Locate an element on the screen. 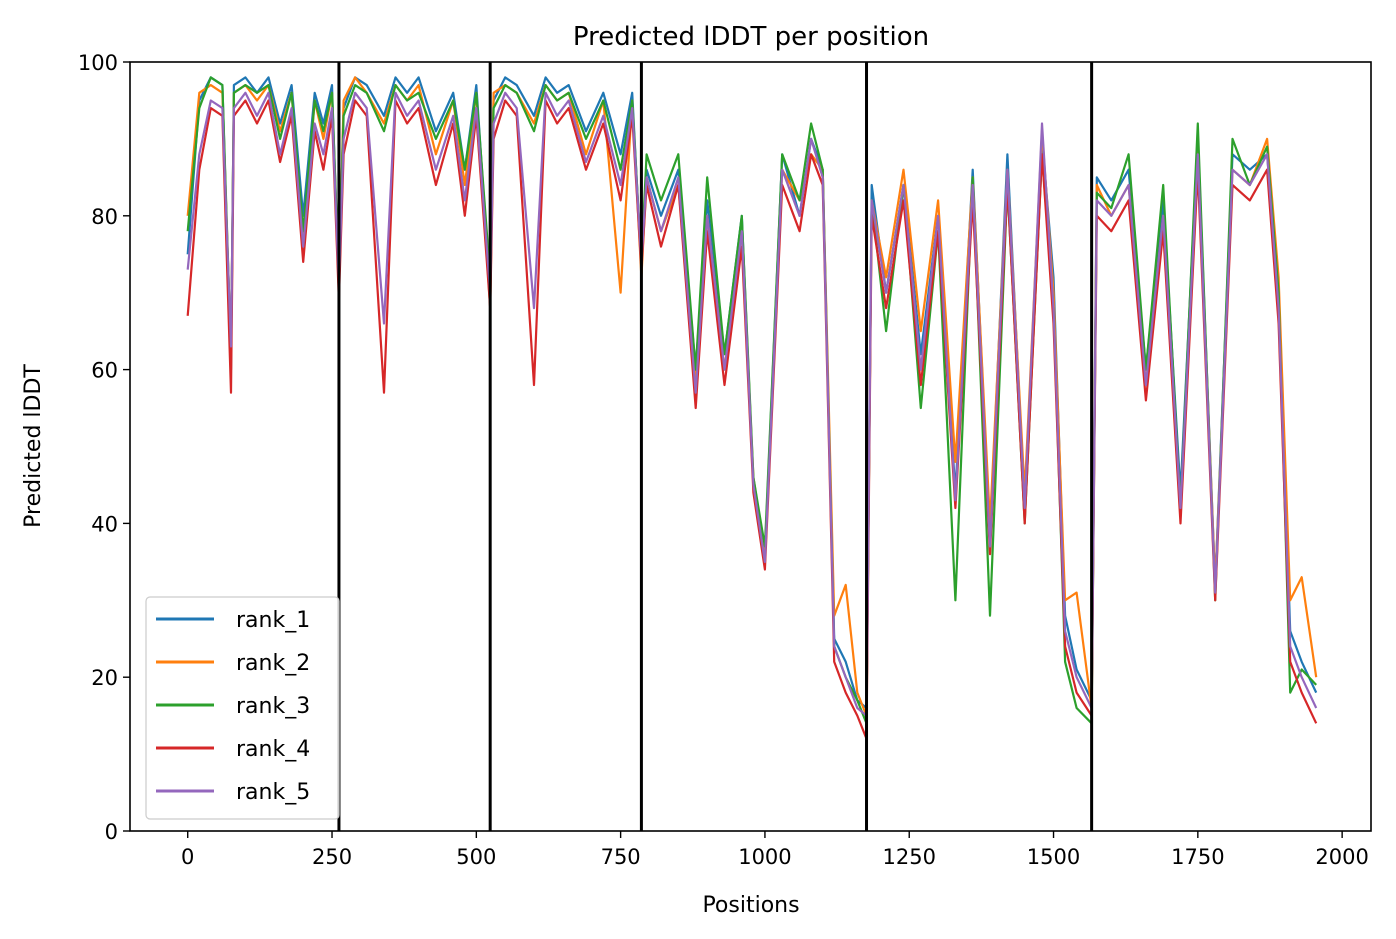  legend-label-rank-4: rank_4 is located at coordinates (273, 749).